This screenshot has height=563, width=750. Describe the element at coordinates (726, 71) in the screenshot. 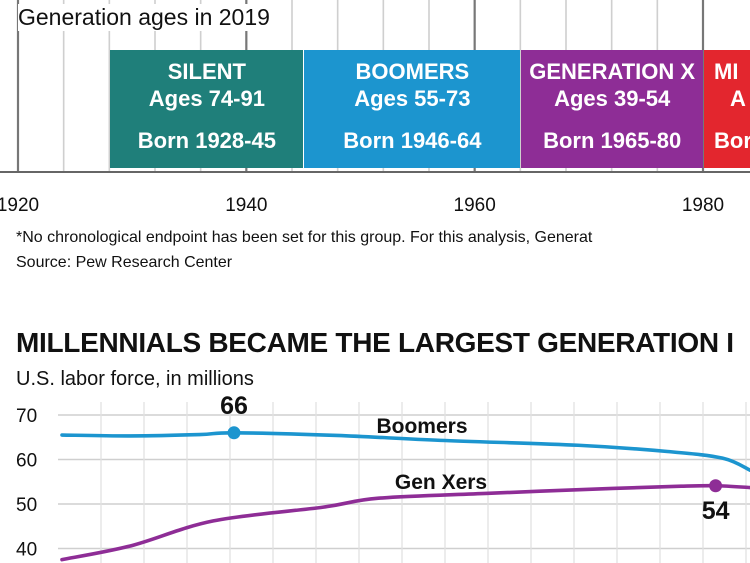

I see `generation-name: MI` at that location.